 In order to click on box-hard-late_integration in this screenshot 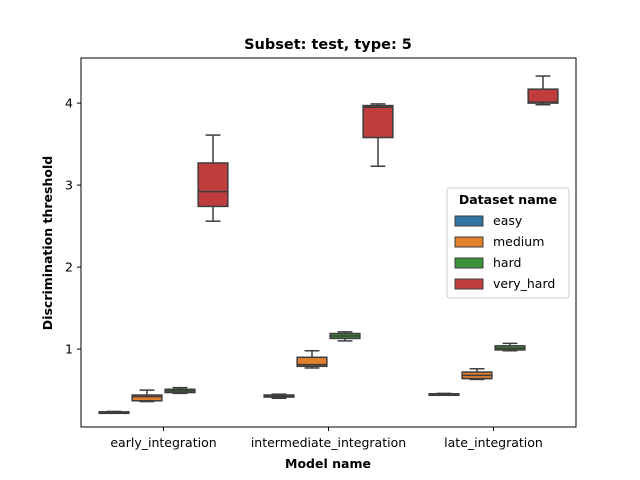, I will do `click(510, 347)`.